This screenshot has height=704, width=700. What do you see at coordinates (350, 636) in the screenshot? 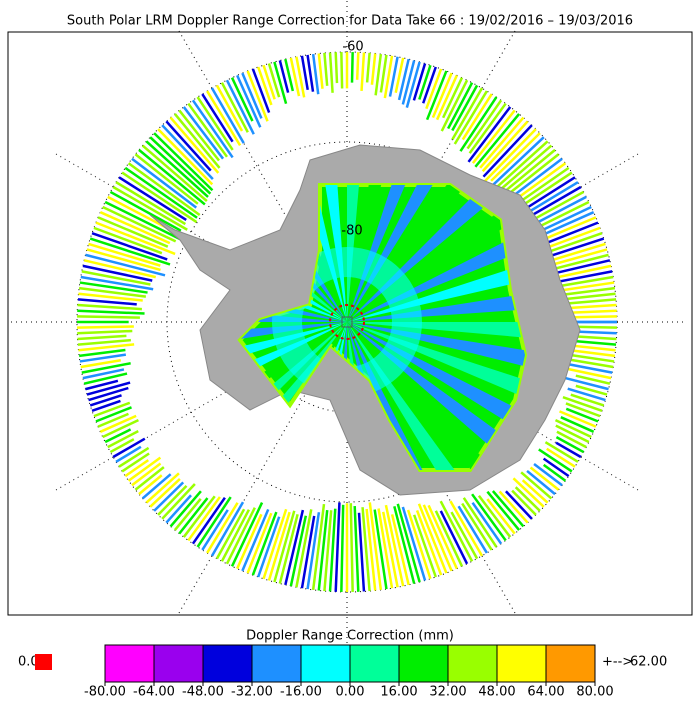
I see `colorbar-title: Doppler Range Correction (mm)` at bounding box center [350, 636].